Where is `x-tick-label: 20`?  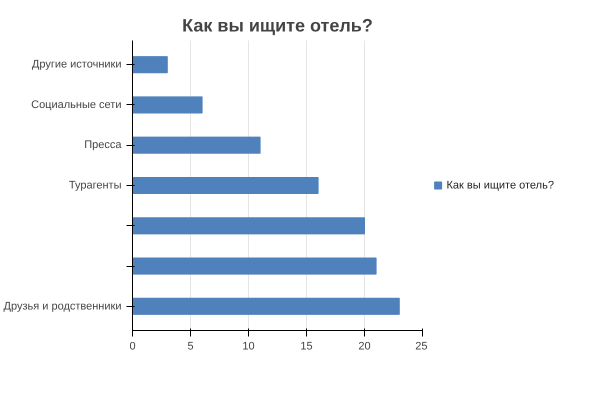
x-tick-label: 20 is located at coordinates (364, 346).